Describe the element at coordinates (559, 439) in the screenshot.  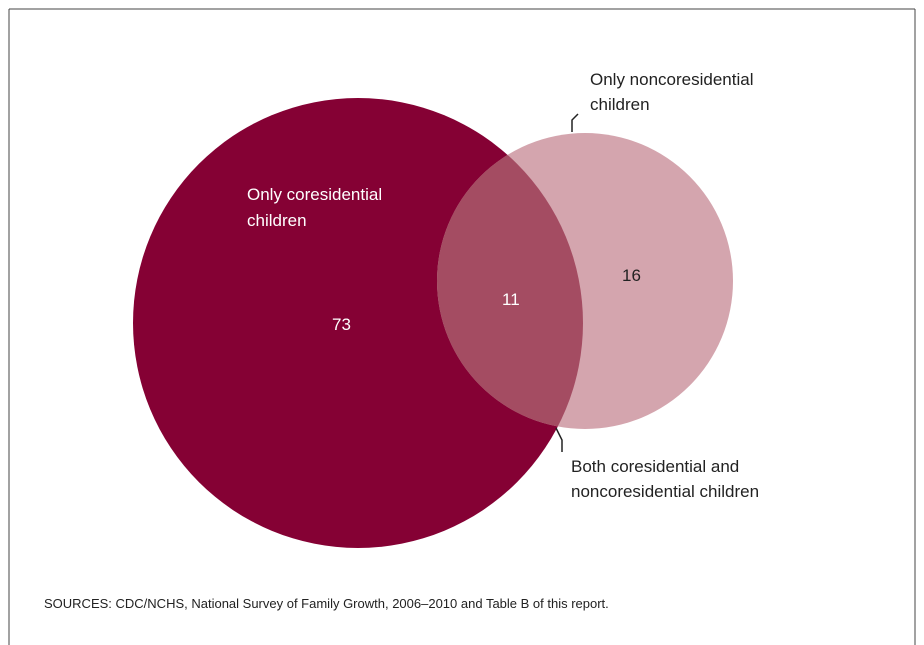
I see `intersection-leader-line` at that location.